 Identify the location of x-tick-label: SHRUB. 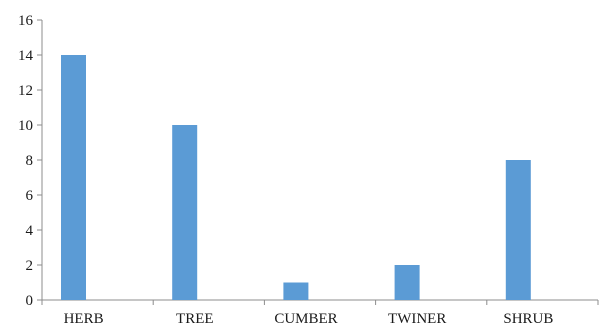
(528, 319).